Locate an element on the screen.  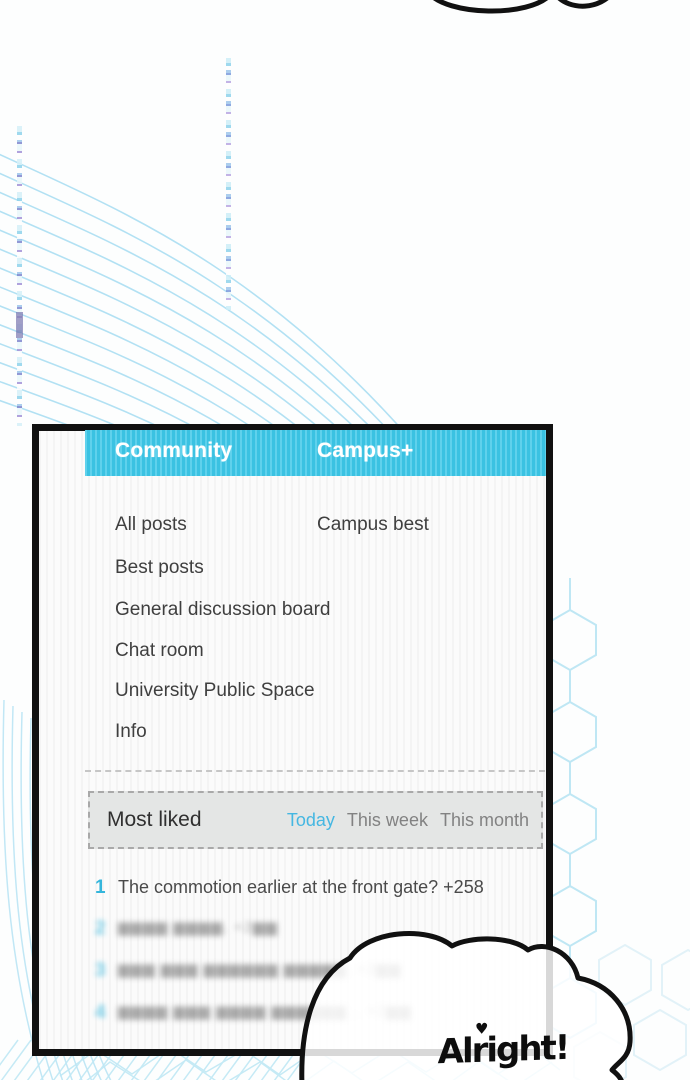
filter-this-week: This week is located at coordinates (387, 819).